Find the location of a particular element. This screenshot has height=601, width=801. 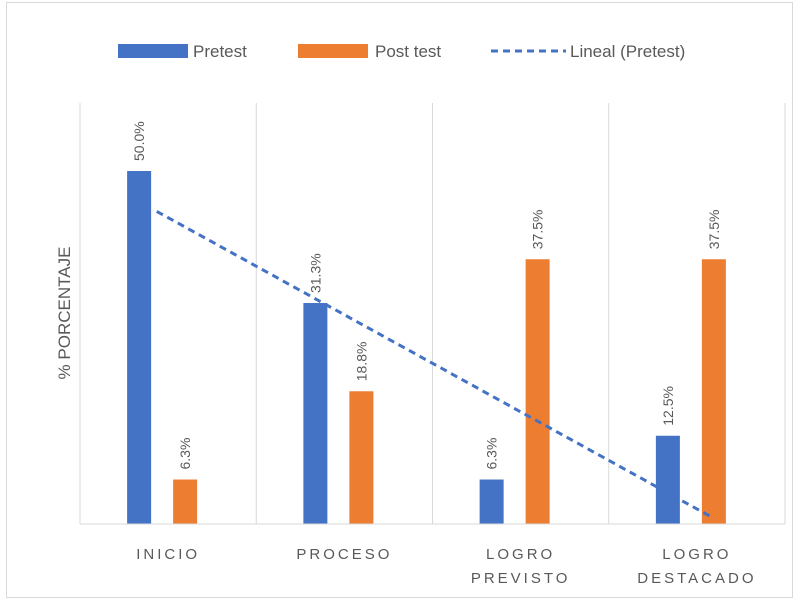

y-axis-title: % PORCENTAJE is located at coordinates (64, 313).